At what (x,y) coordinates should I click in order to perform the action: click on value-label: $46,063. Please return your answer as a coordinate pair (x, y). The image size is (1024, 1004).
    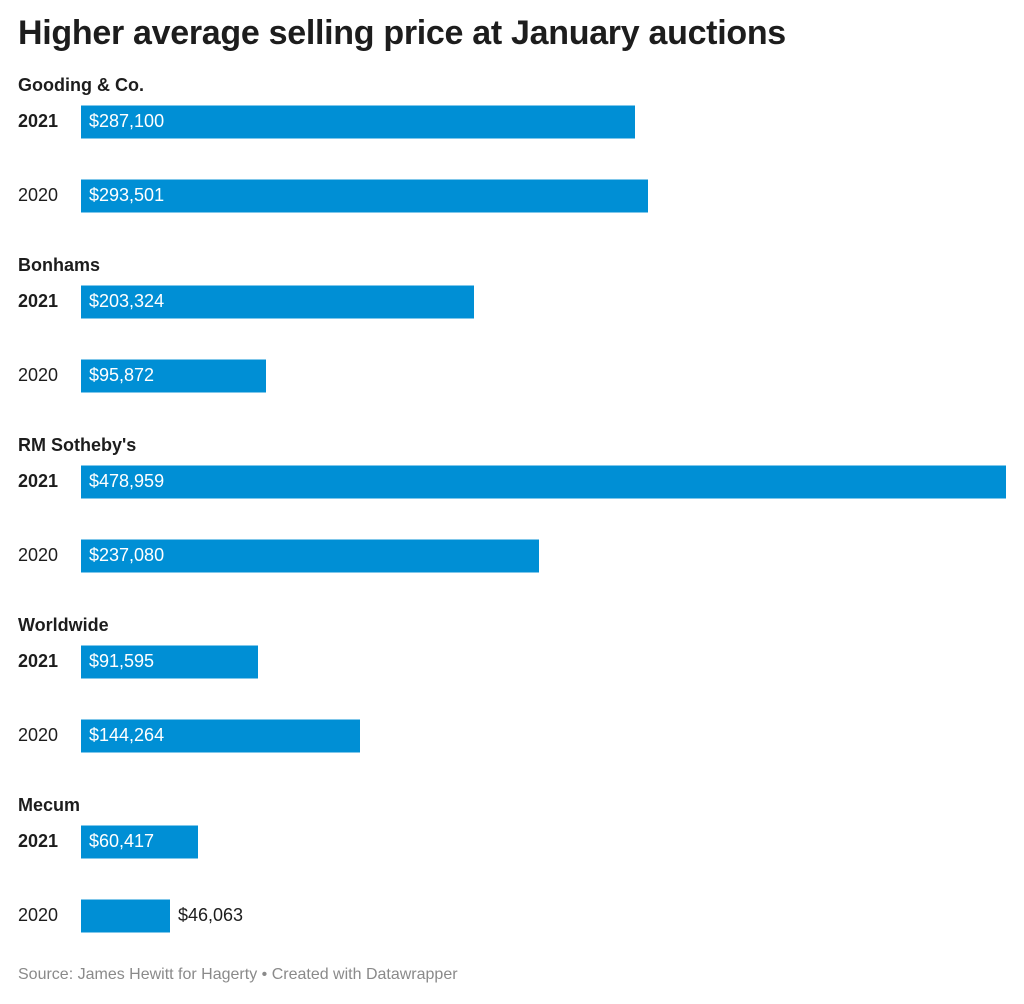
    Looking at the image, I should click on (210, 915).